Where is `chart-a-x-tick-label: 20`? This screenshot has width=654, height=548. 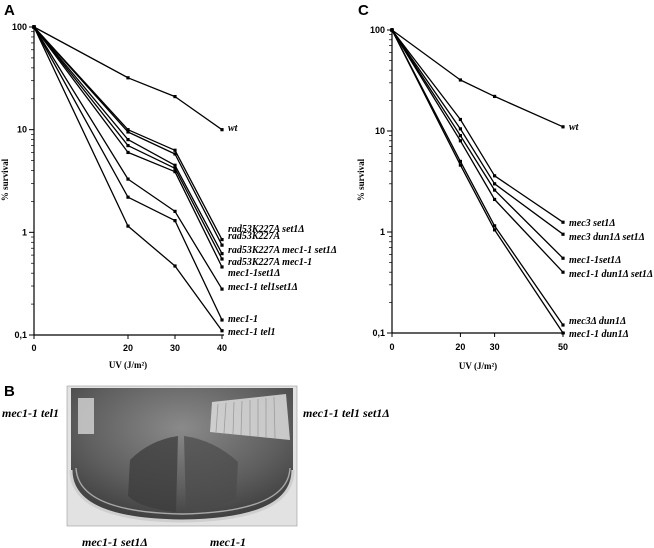 chart-a-x-tick-label: 20 is located at coordinates (128, 348).